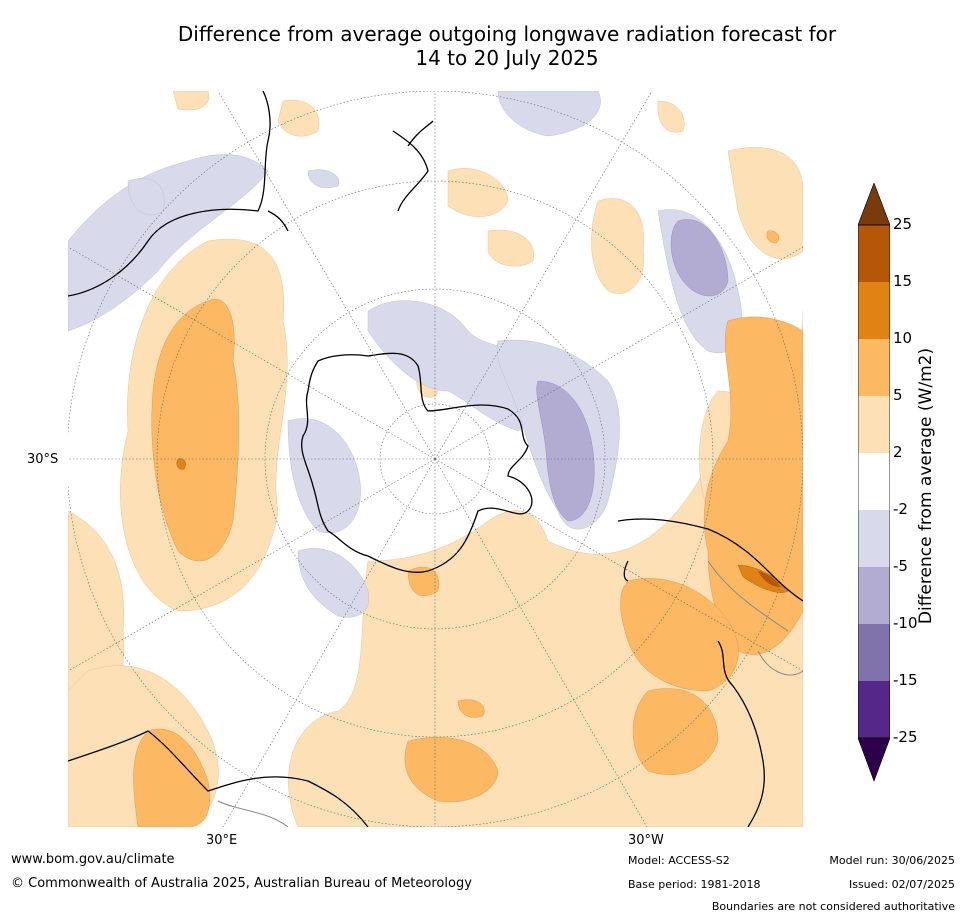 This screenshot has height=919, width=965. I want to click on colorbar-tick: -25, so click(905, 737).